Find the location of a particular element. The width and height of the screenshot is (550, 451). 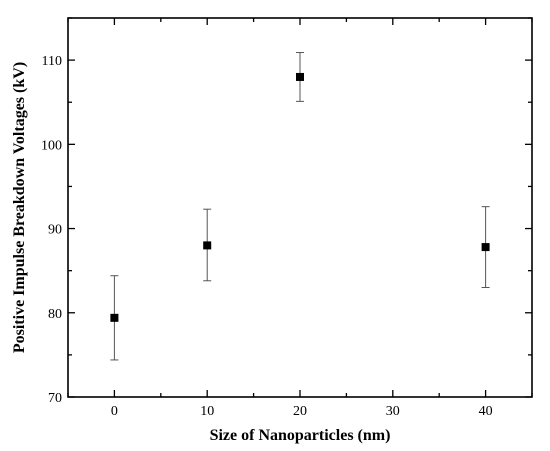

y-tick-label: 80 is located at coordinates (55, 314).